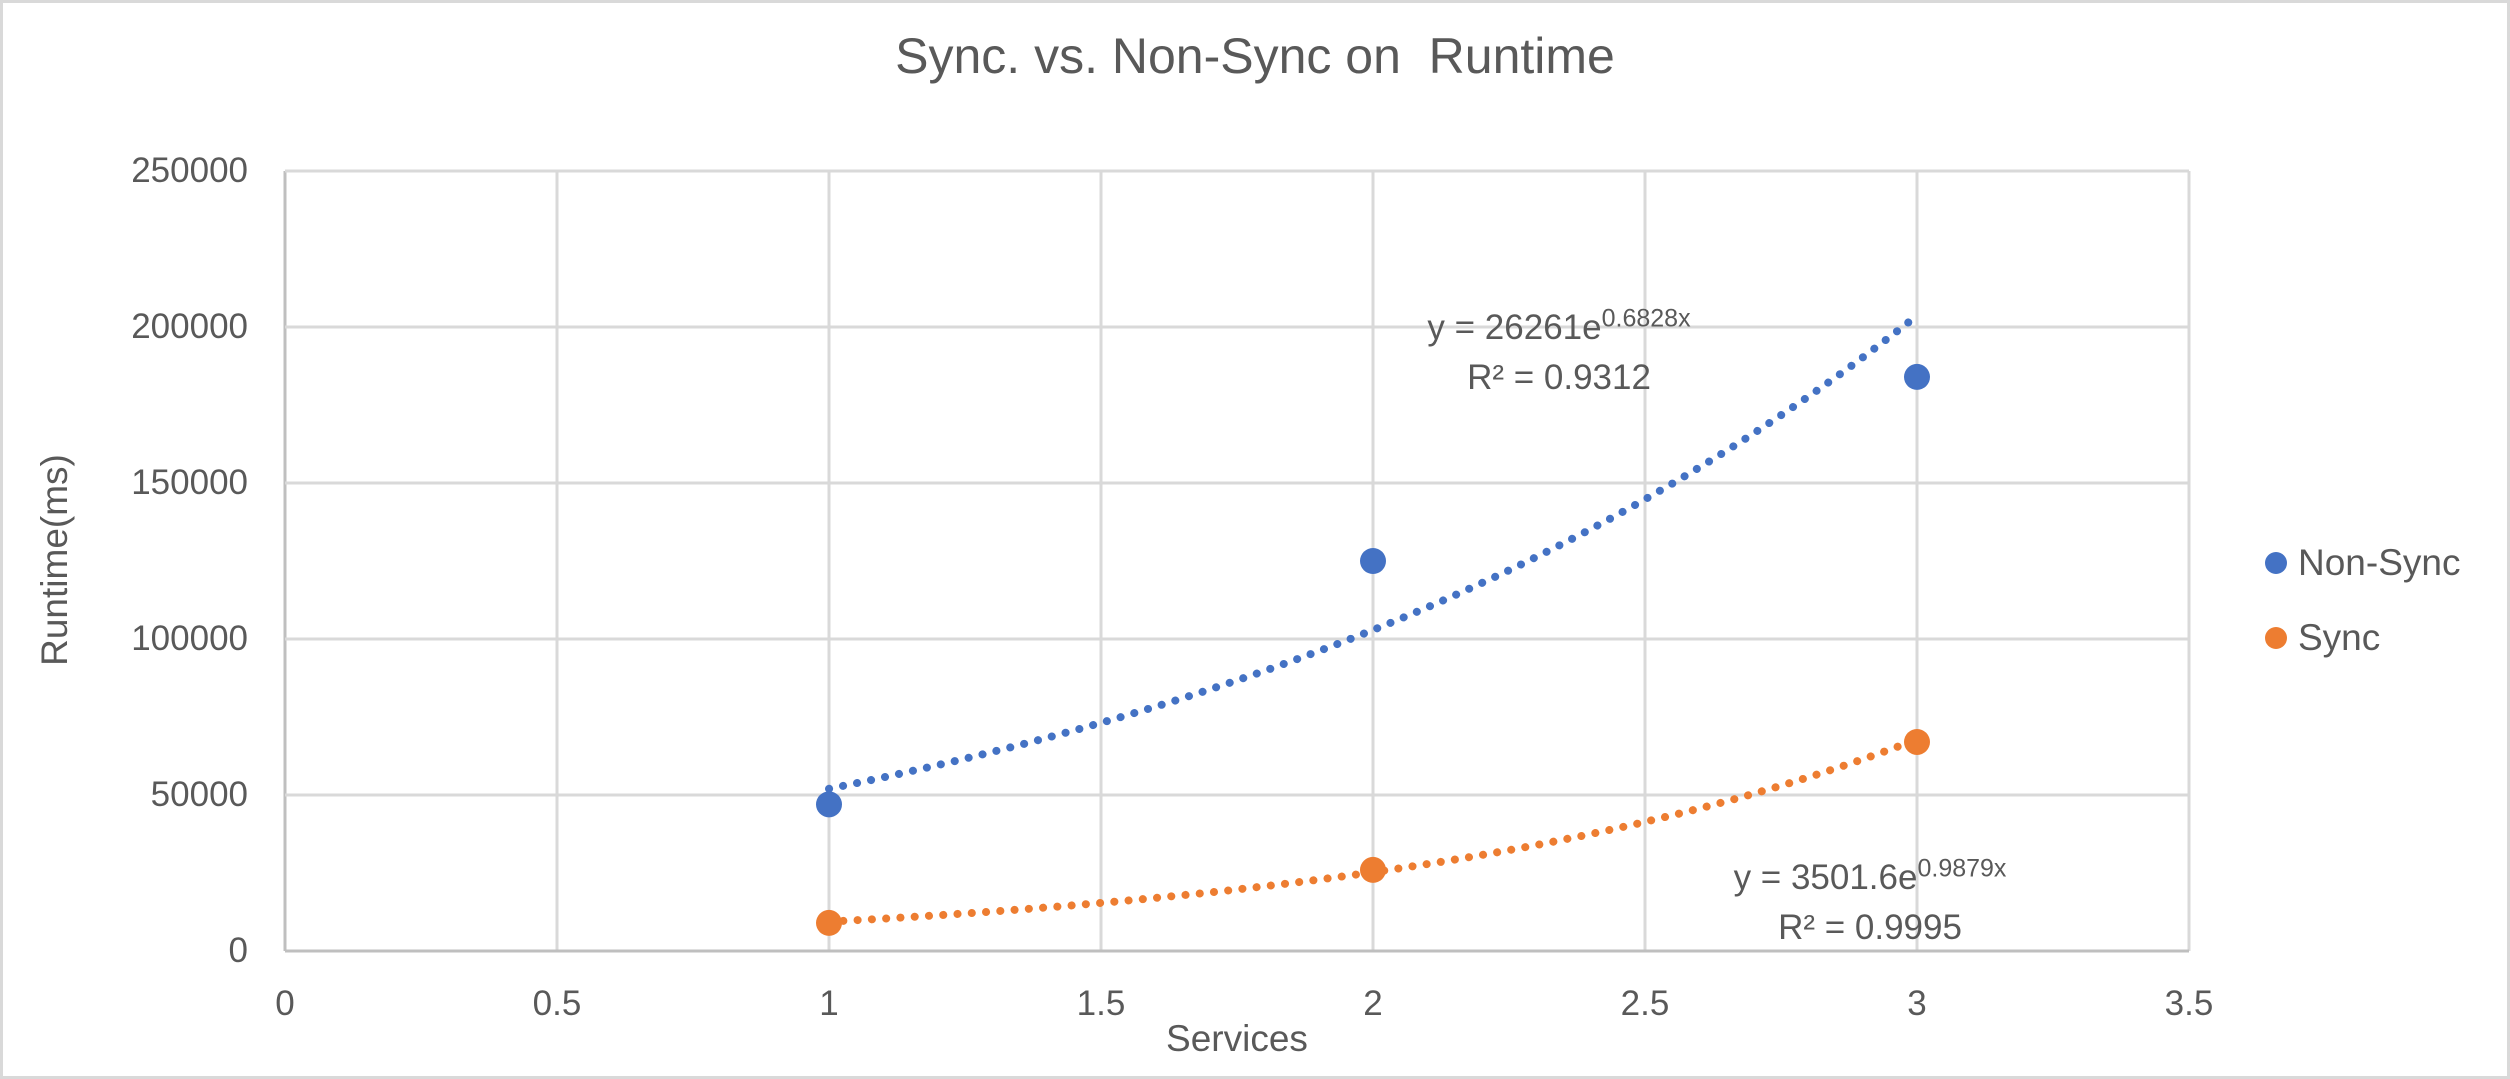 This screenshot has width=2510, height=1079. Describe the element at coordinates (189, 482) in the screenshot. I see `y-tick-label: 150000` at that location.